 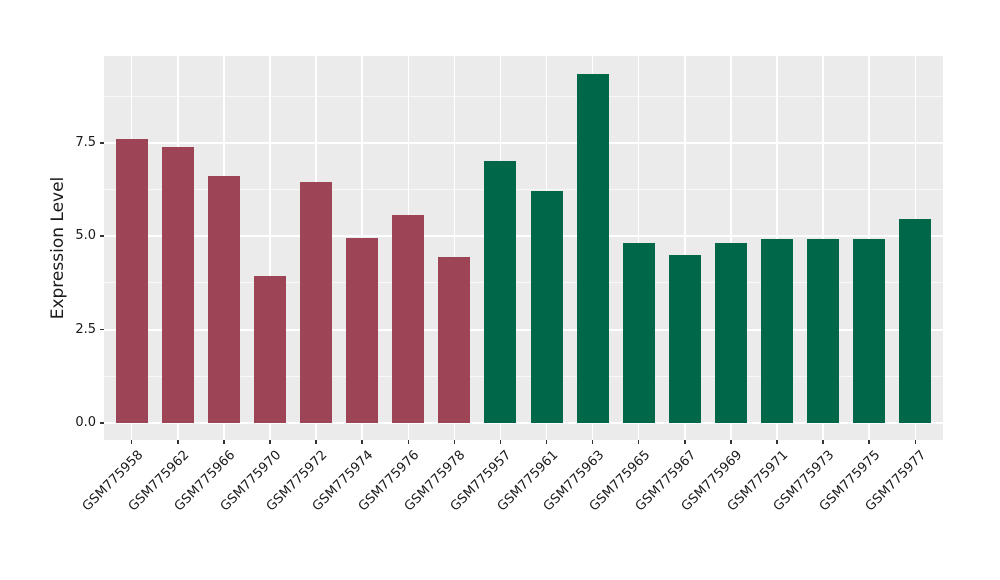 What do you see at coordinates (58, 248) in the screenshot?
I see `y-axis-title: Expression Level` at bounding box center [58, 248].